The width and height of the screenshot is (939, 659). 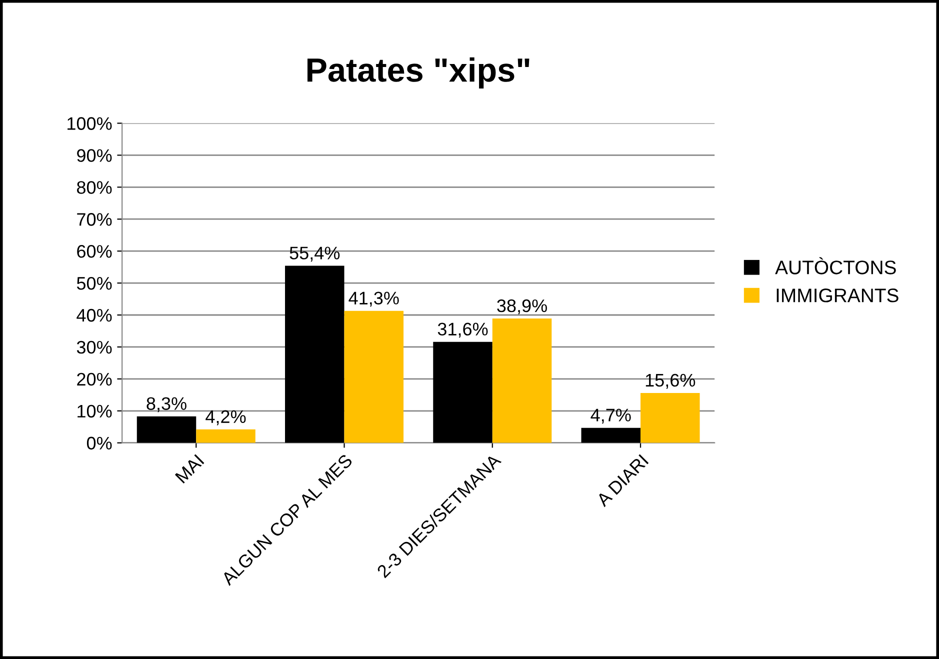 What do you see at coordinates (94, 187) in the screenshot?
I see `y-tick-label: 80%` at bounding box center [94, 187].